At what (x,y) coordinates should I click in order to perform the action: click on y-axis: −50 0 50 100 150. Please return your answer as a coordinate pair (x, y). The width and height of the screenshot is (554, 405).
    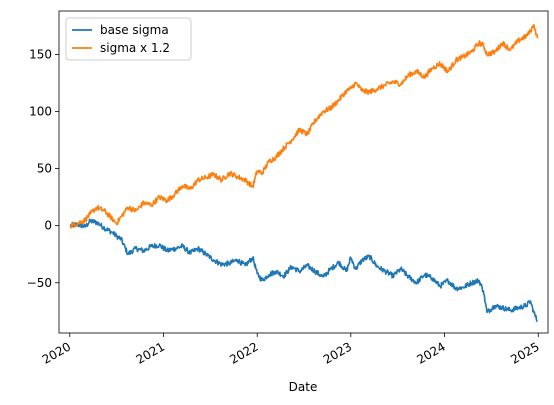
    Looking at the image, I should click on (43, 168).